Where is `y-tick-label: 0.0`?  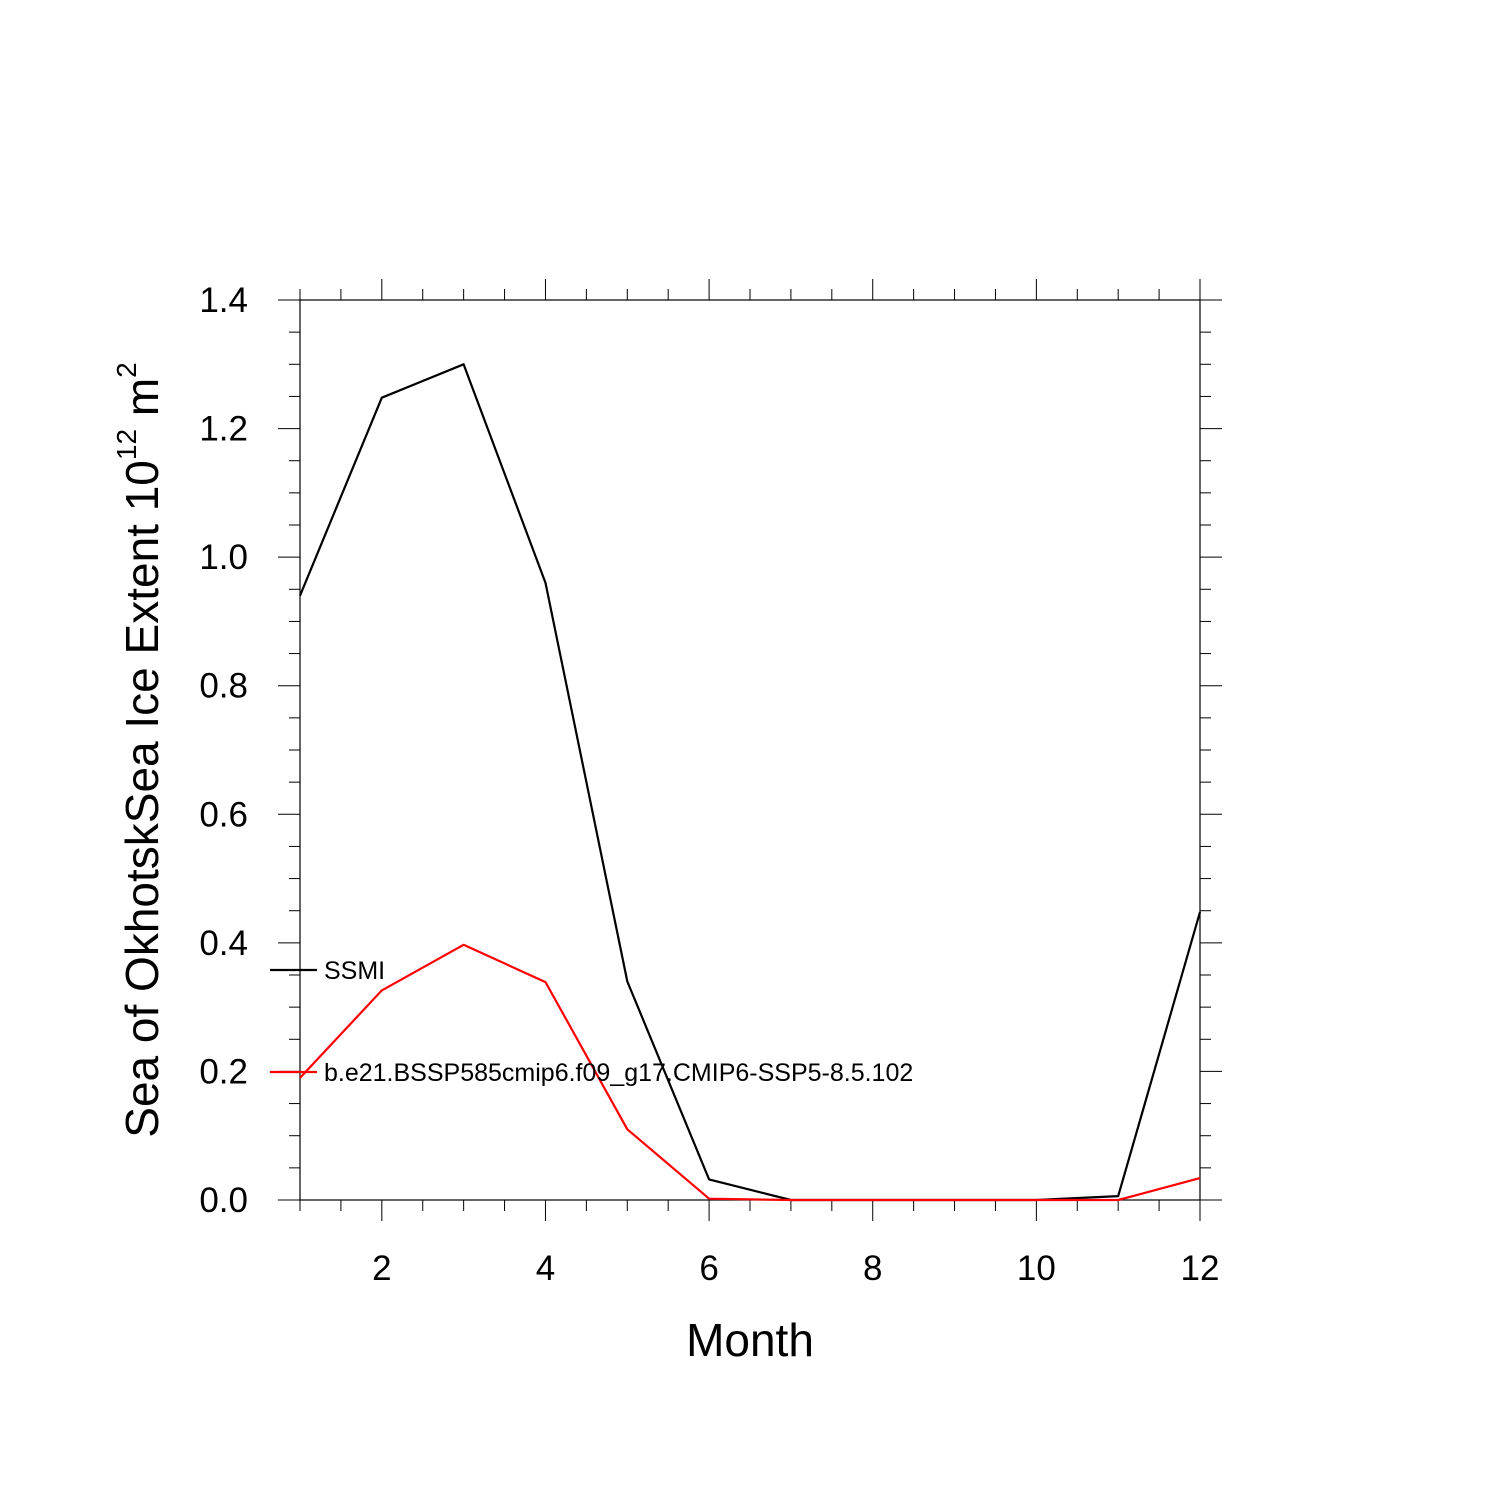
y-tick-label: 0.0 is located at coordinates (223, 1200).